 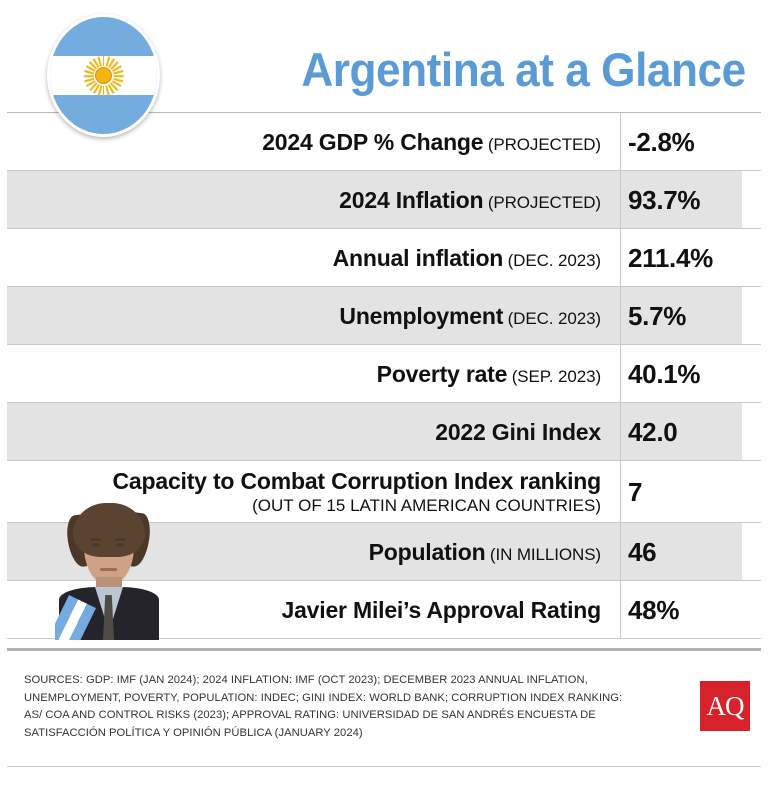 I want to click on row-label: Annual inflation, so click(x=418, y=257).